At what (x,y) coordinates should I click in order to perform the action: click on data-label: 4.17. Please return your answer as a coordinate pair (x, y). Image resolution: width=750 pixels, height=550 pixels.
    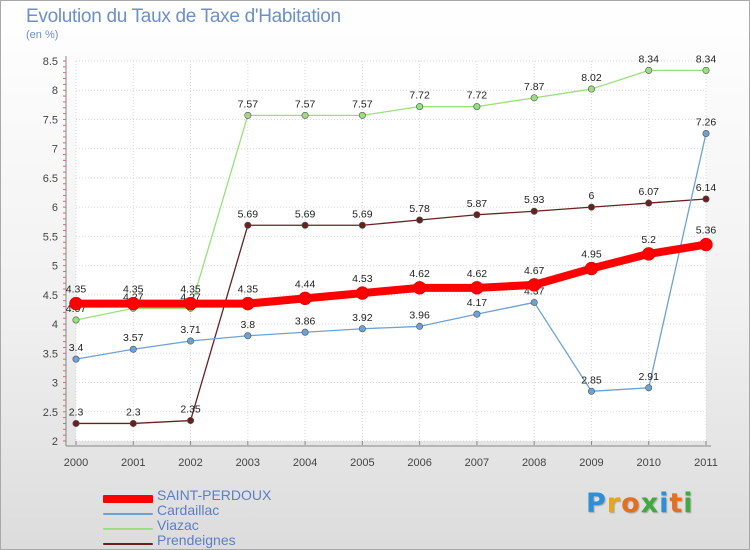
    Looking at the image, I should click on (477, 303).